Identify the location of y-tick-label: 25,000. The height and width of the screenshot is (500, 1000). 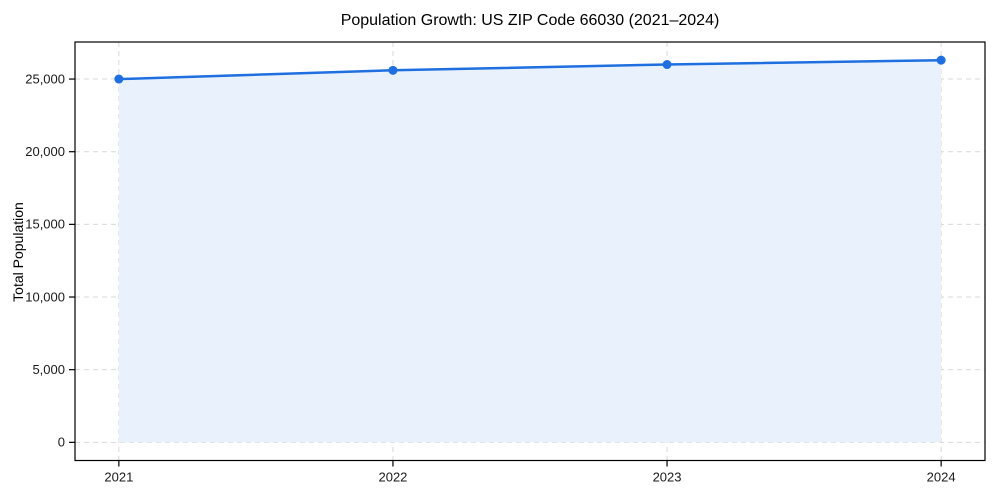
(45, 78).